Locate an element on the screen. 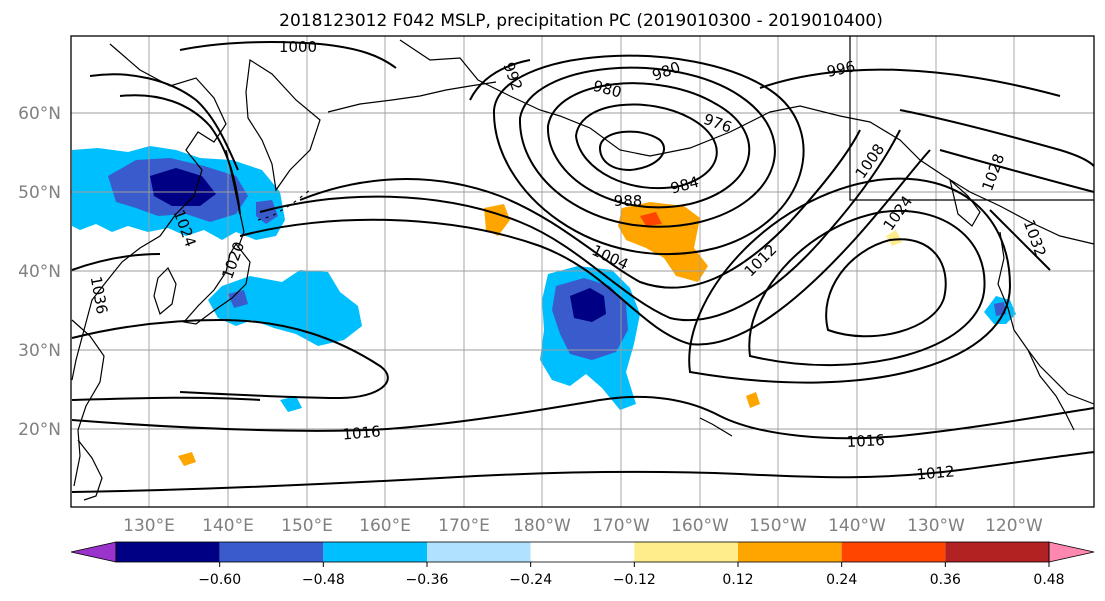 This screenshot has width=1105, height=601. isobar-label: 996 is located at coordinates (841, 69).